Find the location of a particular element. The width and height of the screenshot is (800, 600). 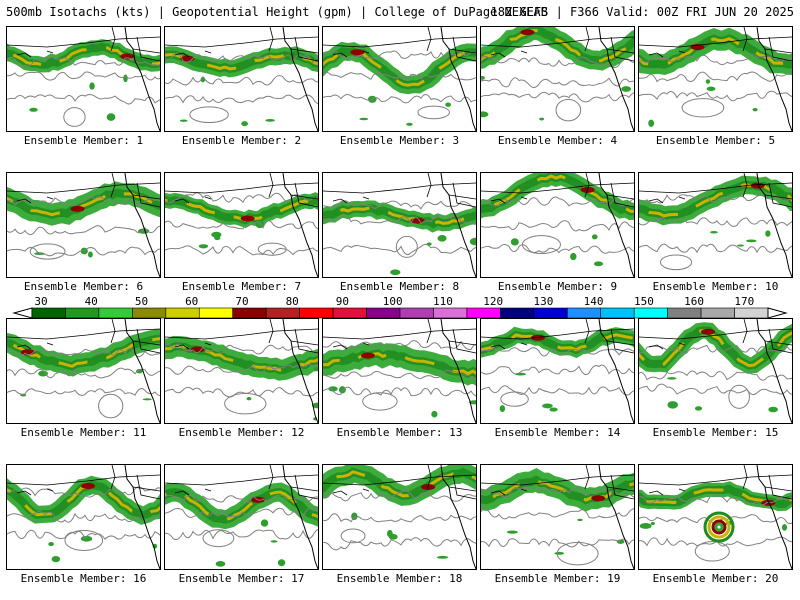

colorbar-min-arrow is located at coordinates (22, 313).